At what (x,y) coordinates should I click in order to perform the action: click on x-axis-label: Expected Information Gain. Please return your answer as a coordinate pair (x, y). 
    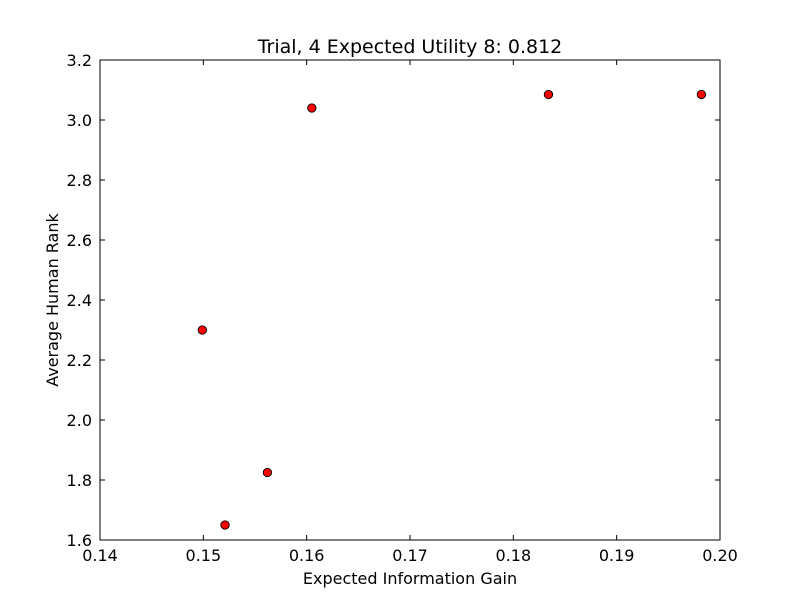
    Looking at the image, I should click on (410, 578).